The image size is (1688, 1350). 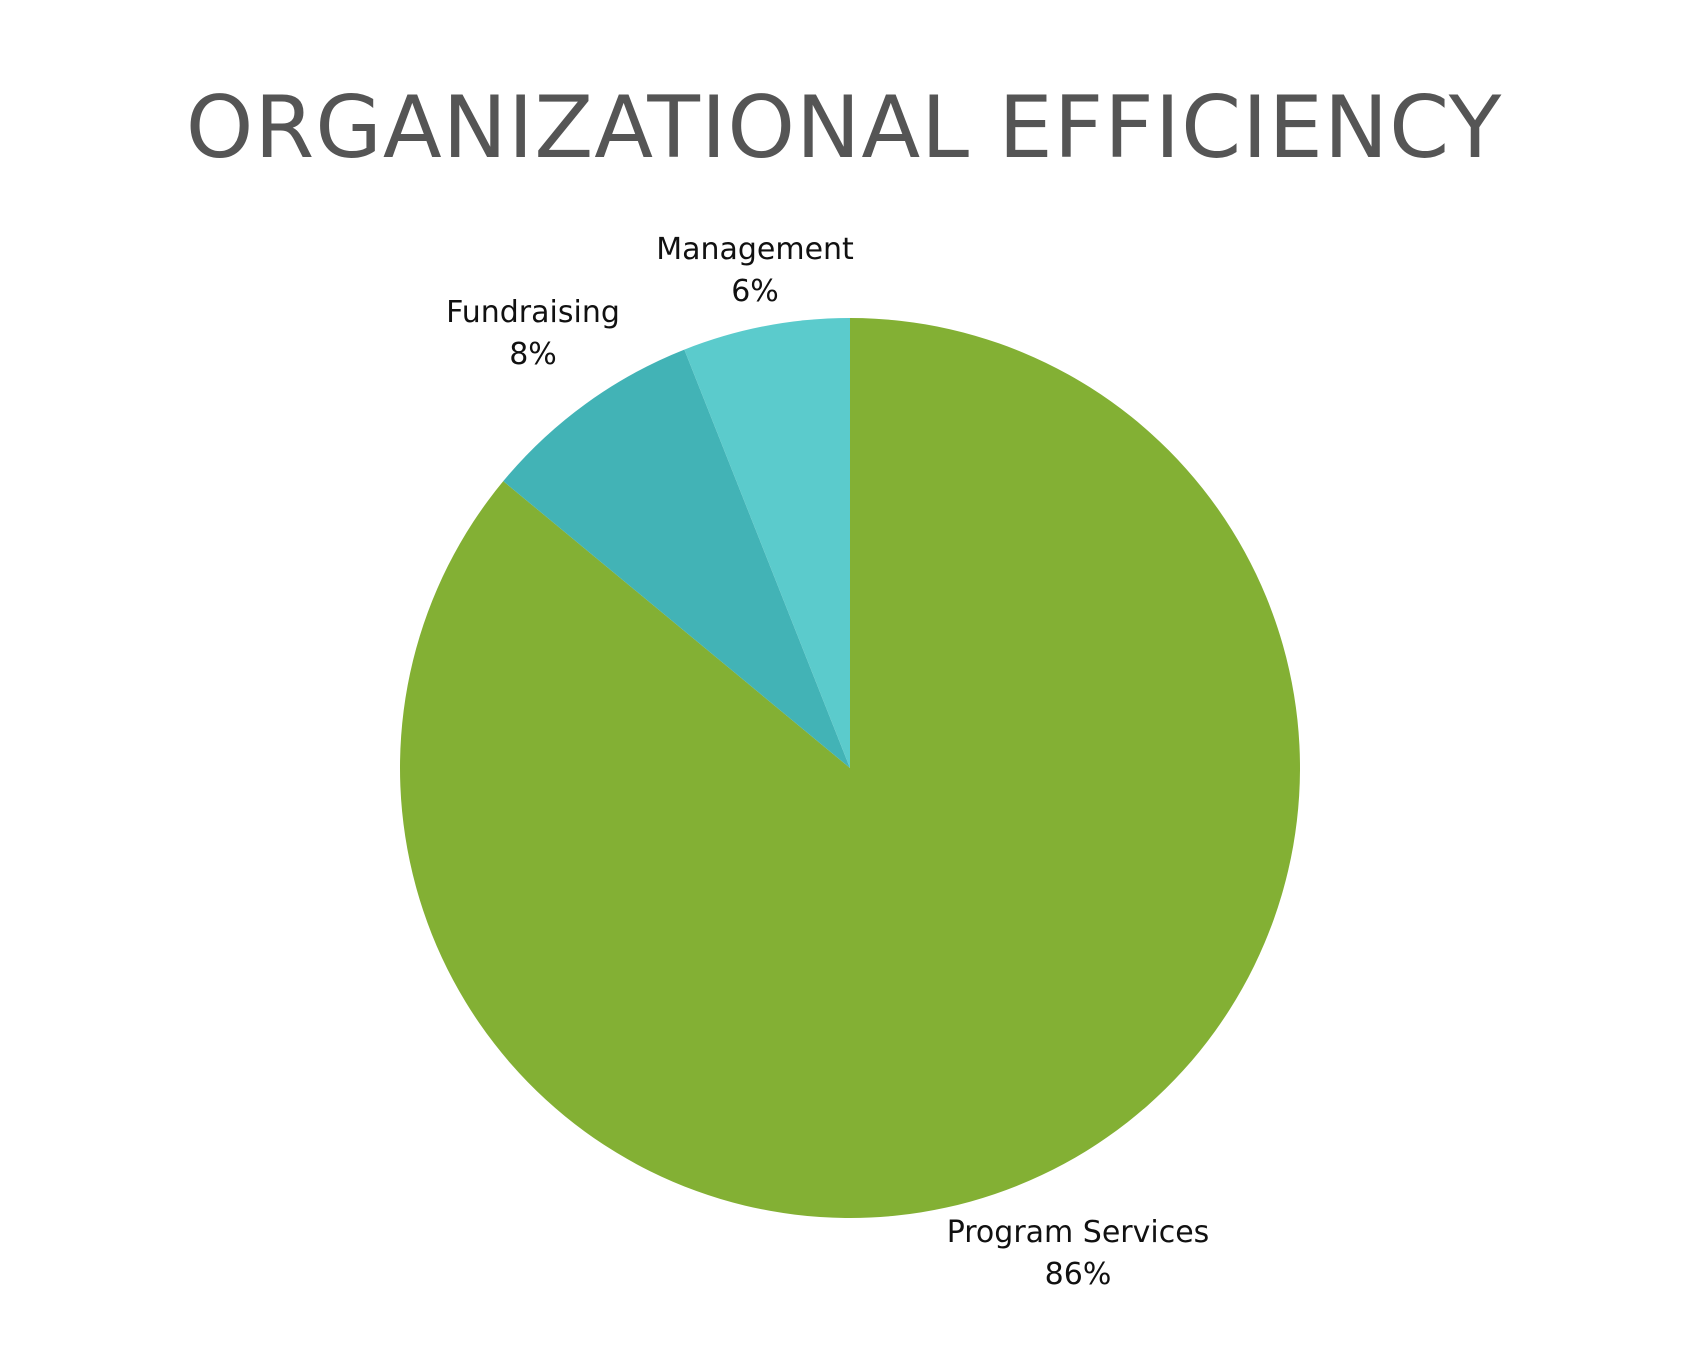 What do you see at coordinates (755, 249) in the screenshot?
I see `slice-category-label: Management` at bounding box center [755, 249].